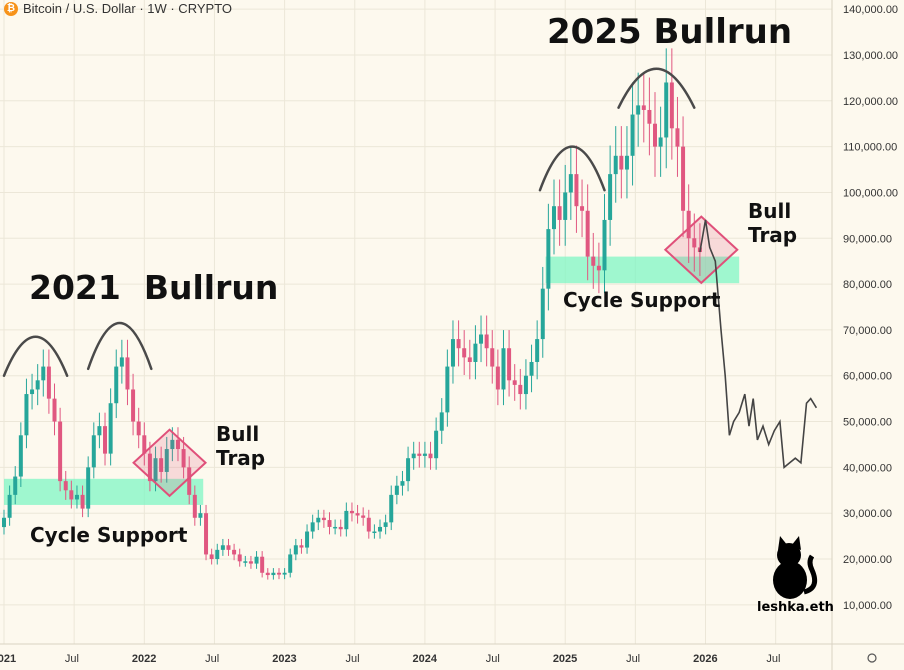 This screenshot has width=904, height=670. I want to click on settings-gear-icon, so click(872, 658).